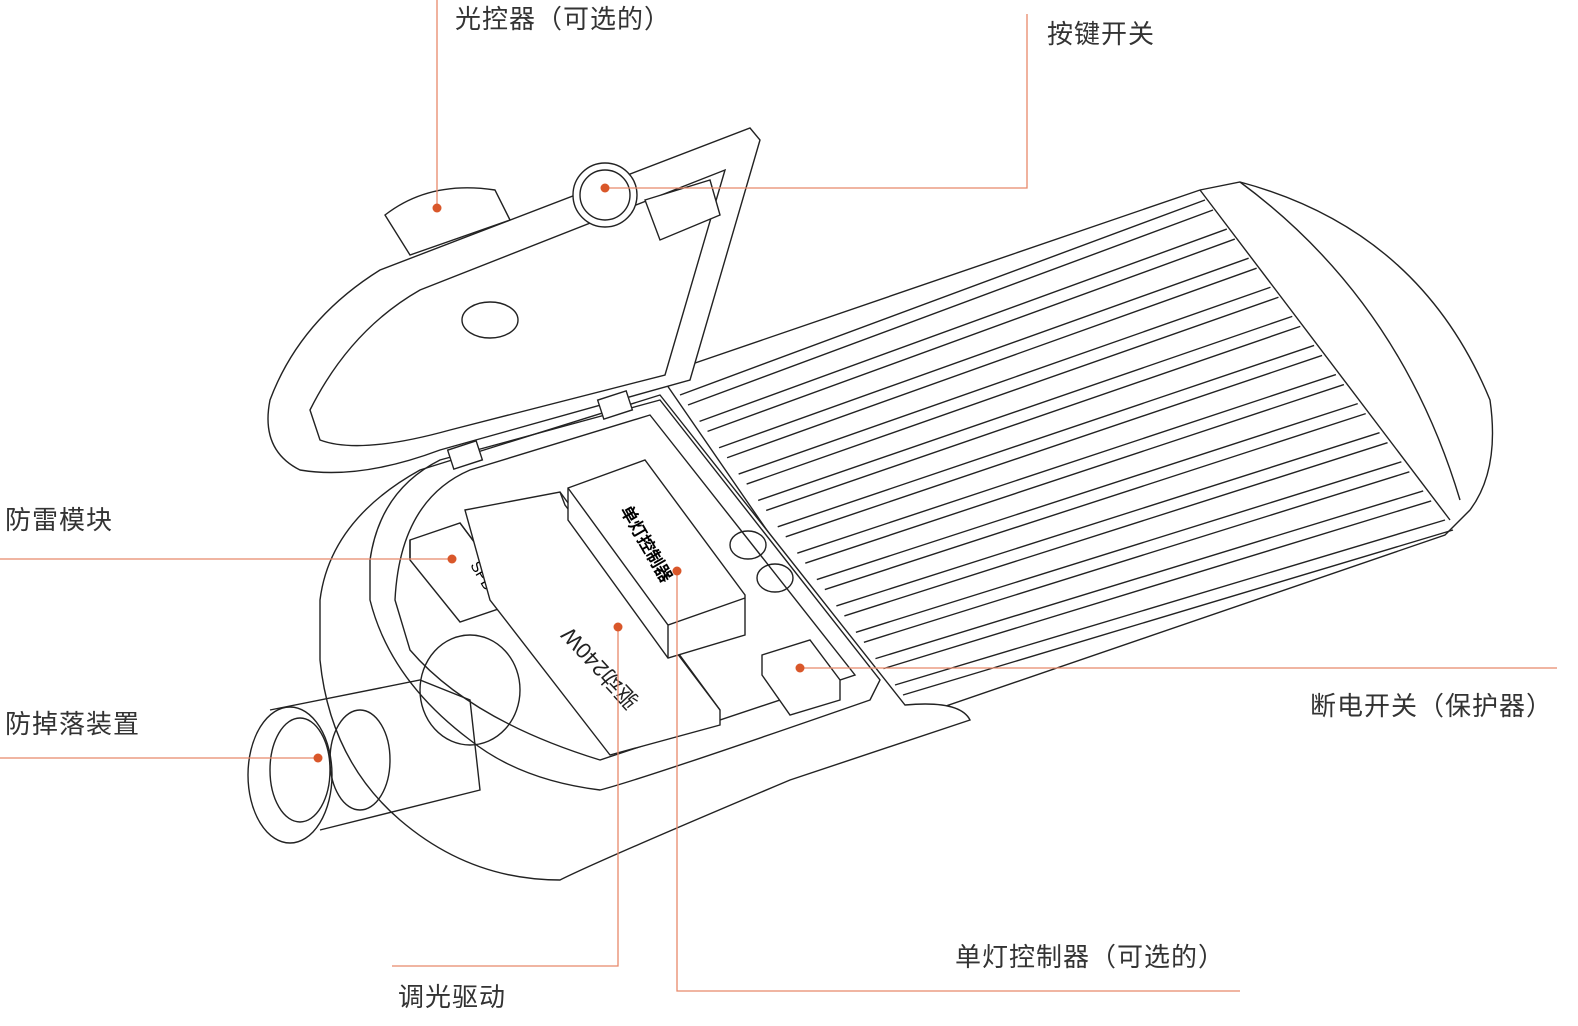 This screenshot has height=1026, width=1578. I want to click on controller-box: 单灯控制器, so click(656, 559).